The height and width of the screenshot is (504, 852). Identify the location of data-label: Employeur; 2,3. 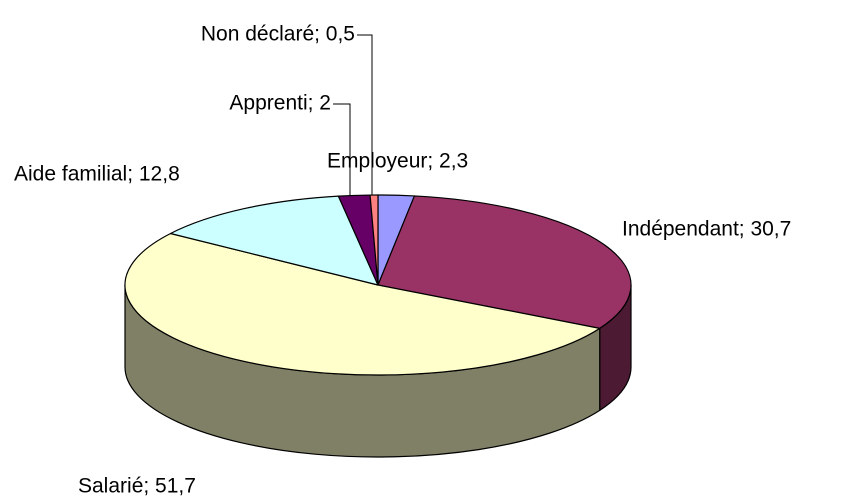
(397, 161).